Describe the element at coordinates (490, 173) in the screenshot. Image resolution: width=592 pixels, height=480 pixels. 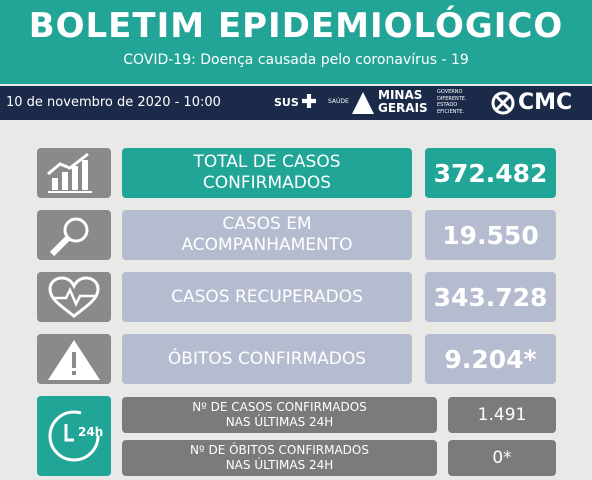
I see `row-value: 372.482` at that location.